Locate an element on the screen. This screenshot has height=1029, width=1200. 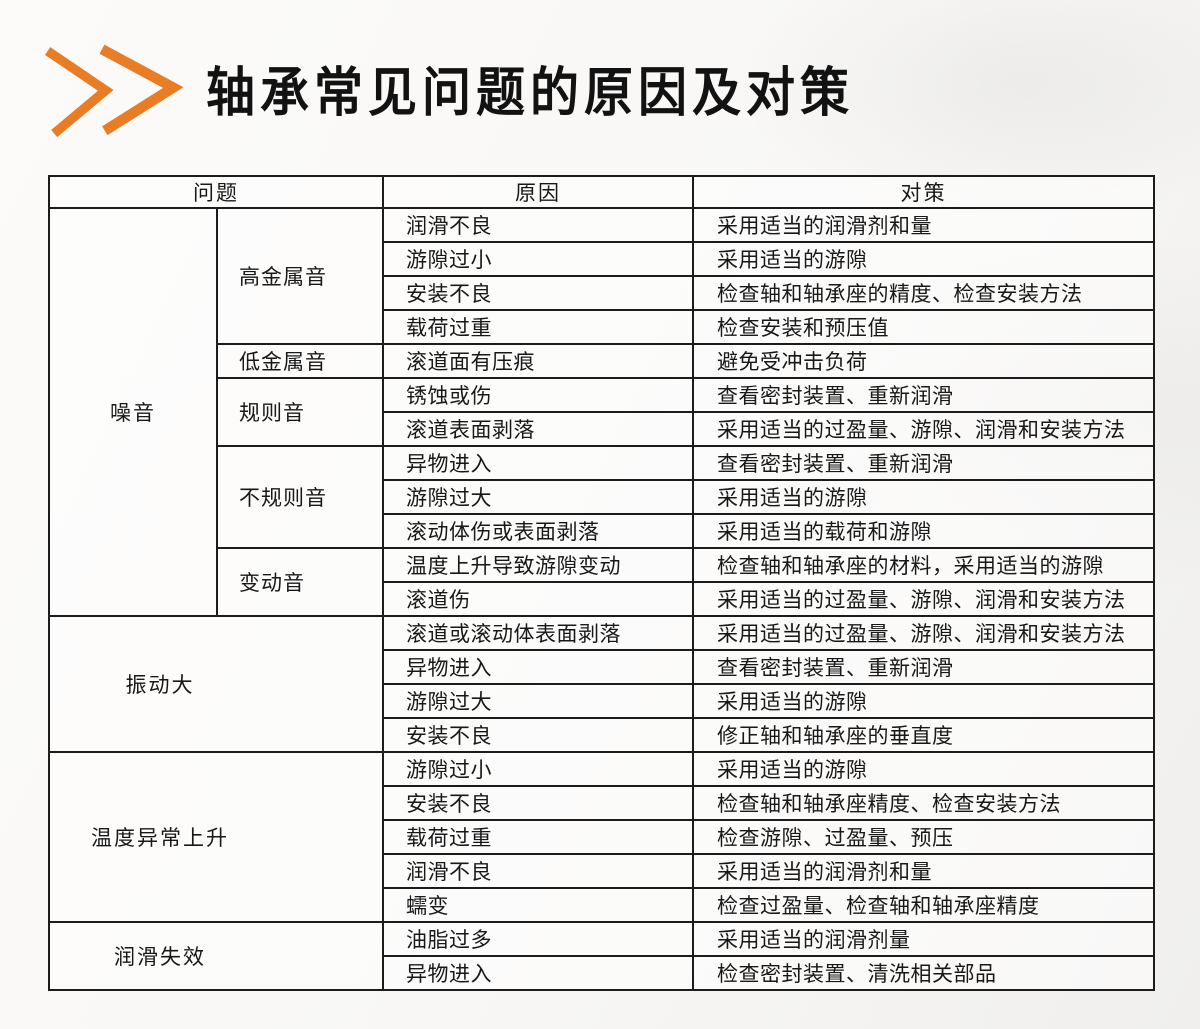
cause-cell: 锈蚀或伤 is located at coordinates (538, 395).